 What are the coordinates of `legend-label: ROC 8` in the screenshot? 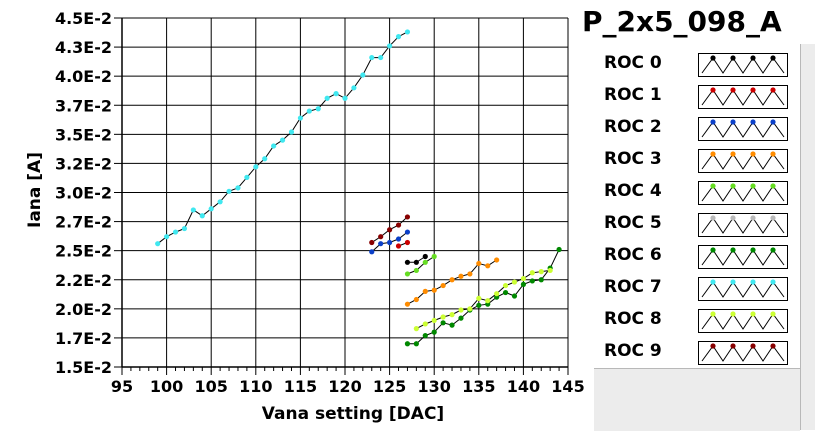 It's located at (633, 319).